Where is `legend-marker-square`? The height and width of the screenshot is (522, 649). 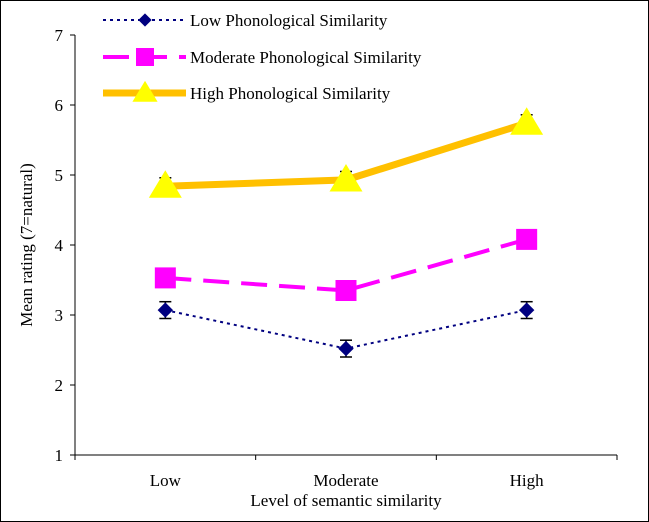 legend-marker-square is located at coordinates (145, 57).